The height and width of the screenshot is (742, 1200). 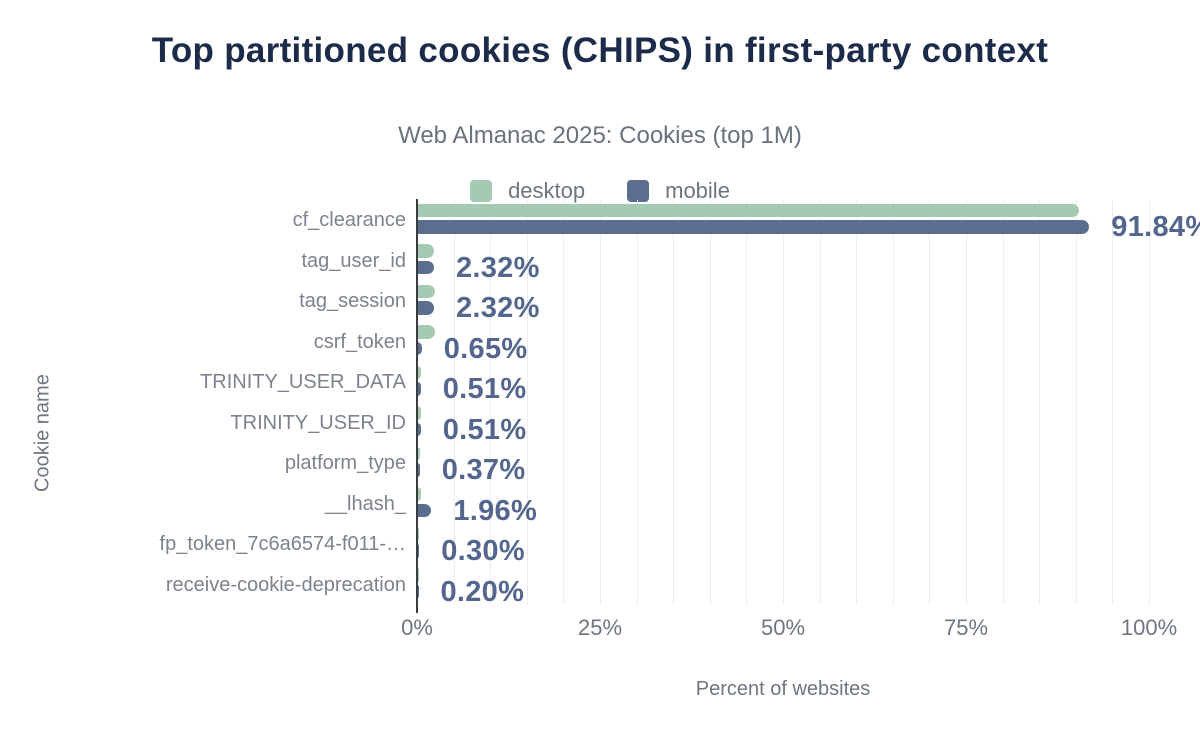 What do you see at coordinates (359, 341) in the screenshot?
I see `category-label: csrf_token` at bounding box center [359, 341].